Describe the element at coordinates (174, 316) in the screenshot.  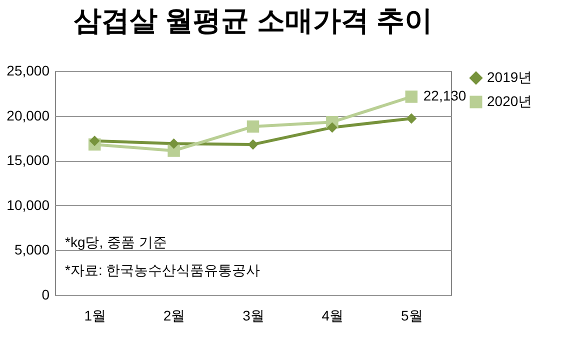
I see `x-tick-label: 2월` at that location.